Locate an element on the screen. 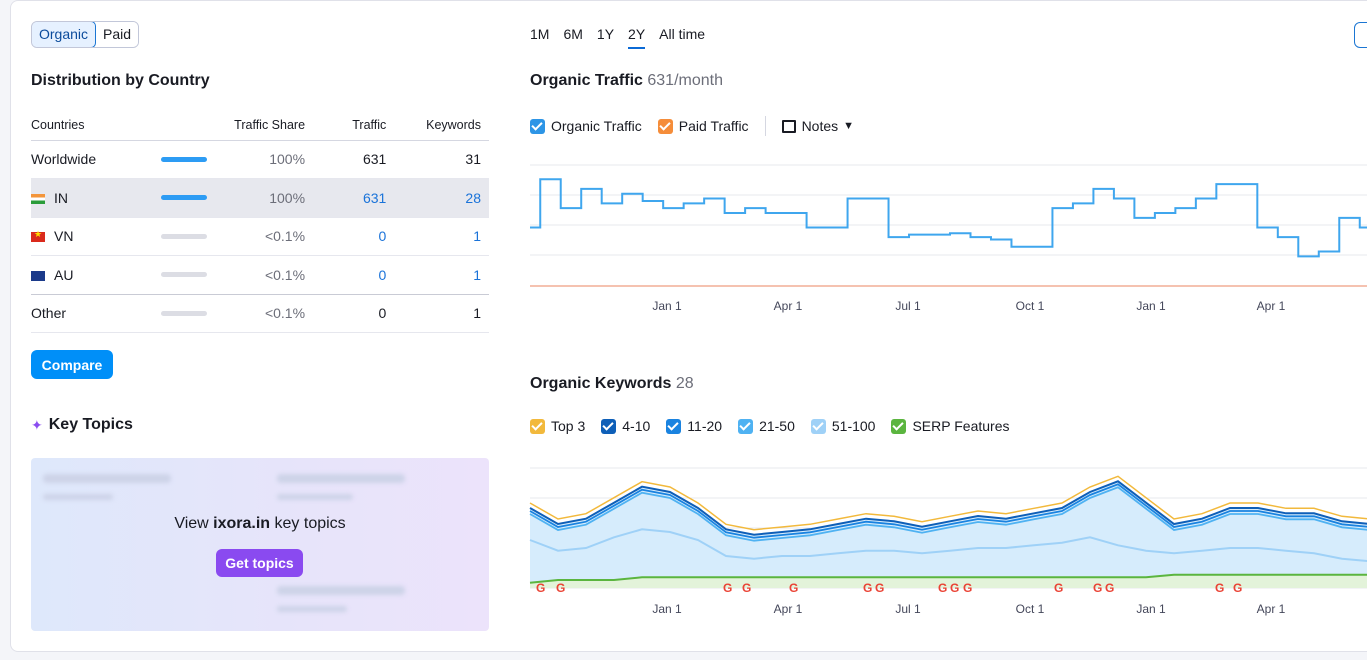 This screenshot has width=1367, height=660. keywords-link: 28 is located at coordinates (441, 198).